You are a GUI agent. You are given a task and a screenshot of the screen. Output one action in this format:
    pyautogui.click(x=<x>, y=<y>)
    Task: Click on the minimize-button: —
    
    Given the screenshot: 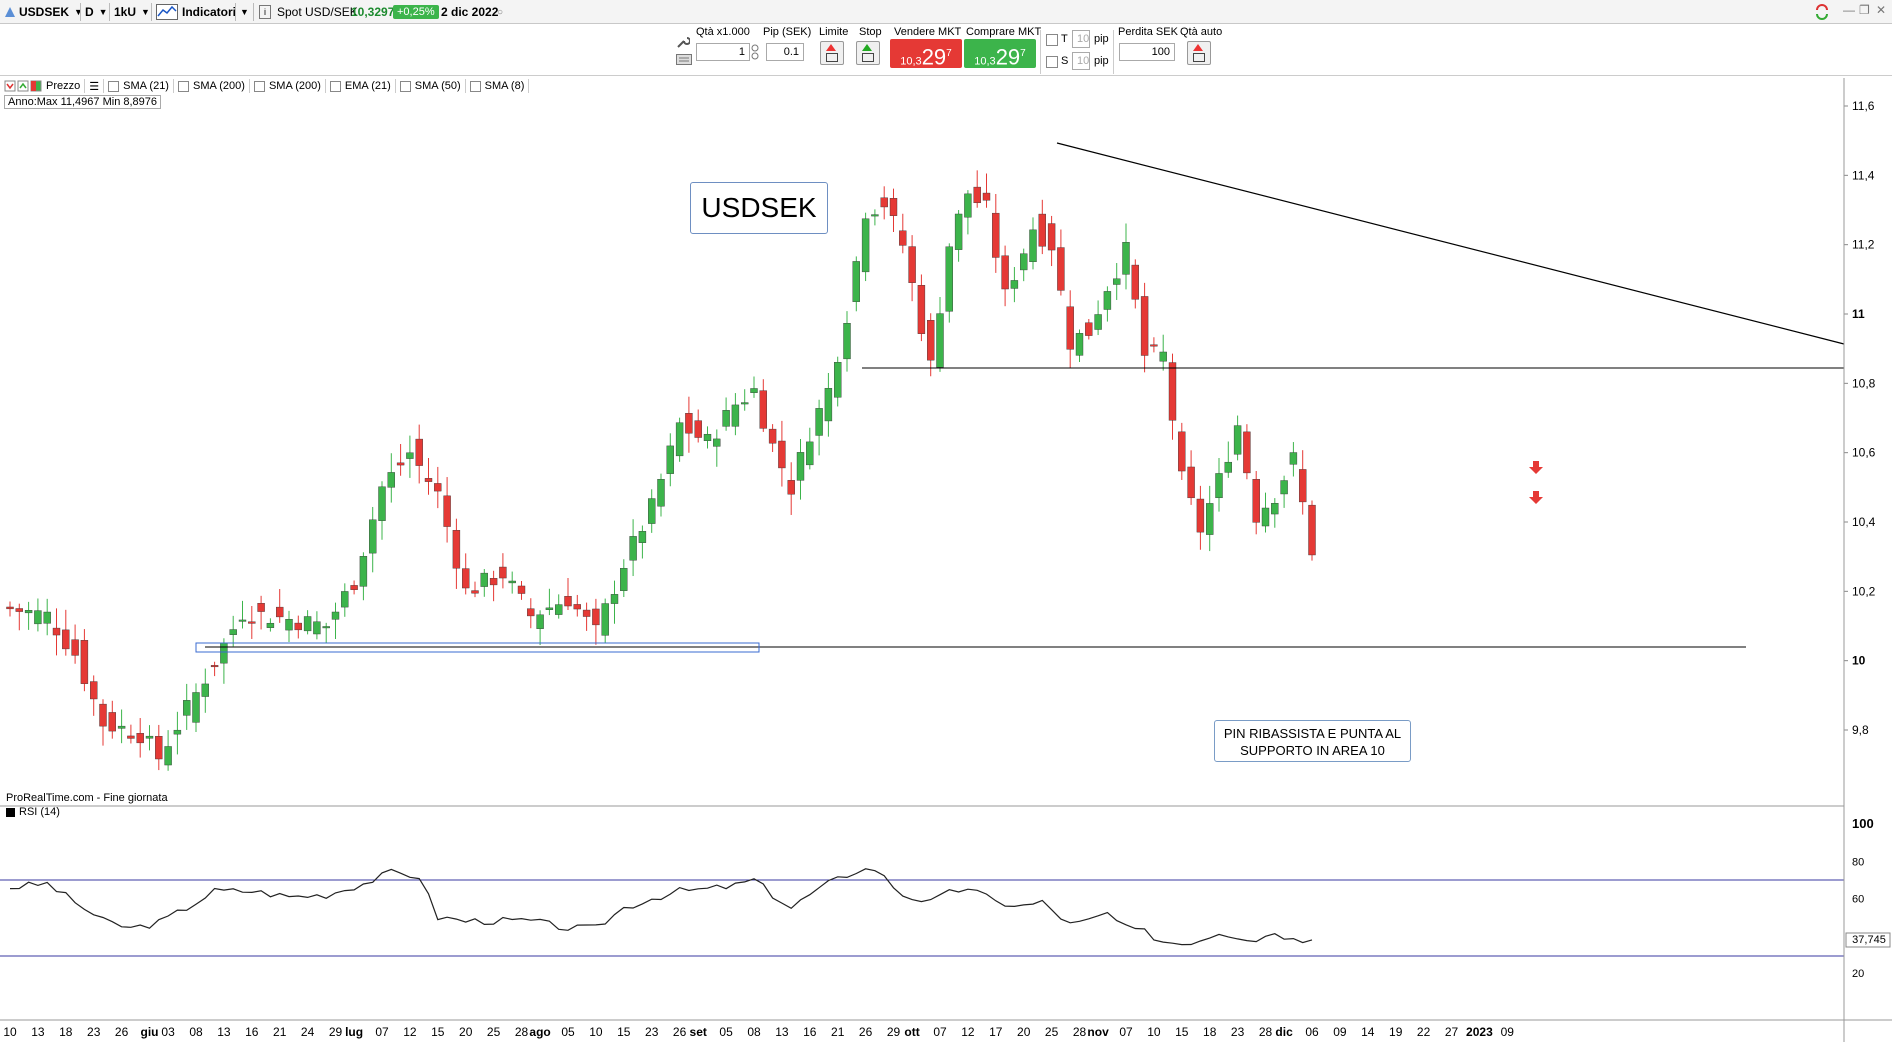 What is the action you would take?
    pyautogui.click(x=1849, y=10)
    